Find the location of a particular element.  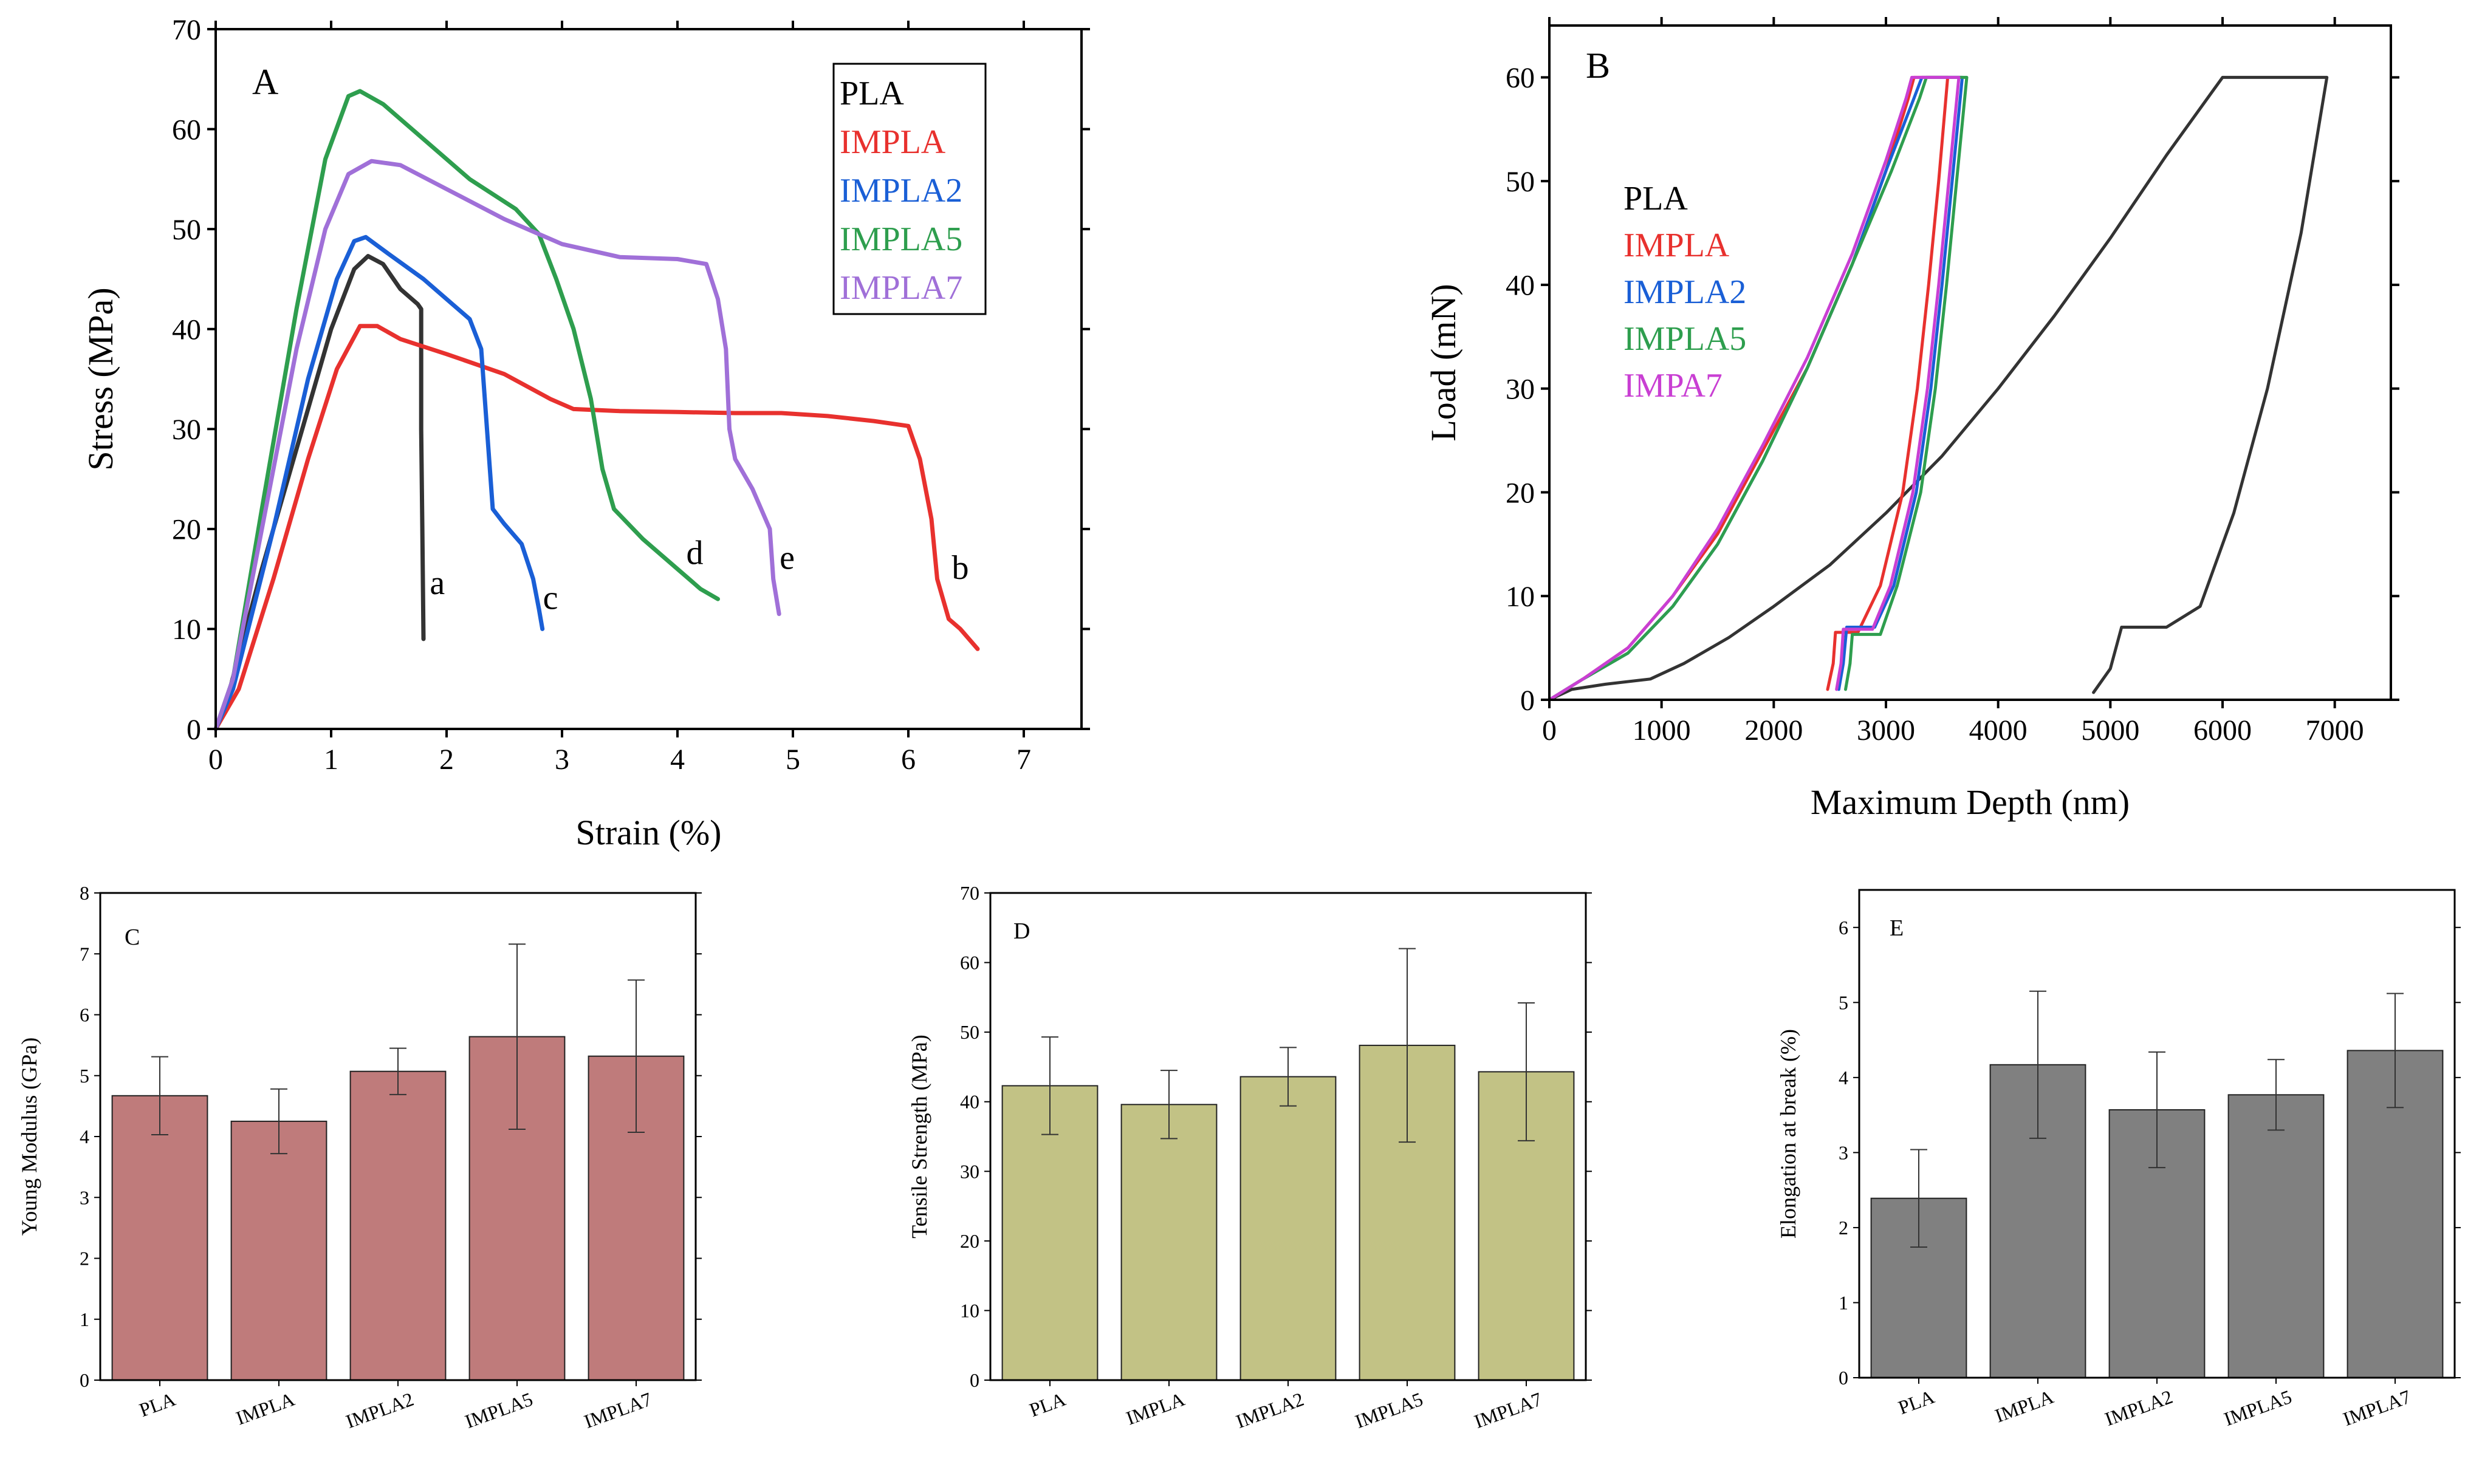

y-tick-label: 2 is located at coordinates (84, 1259).